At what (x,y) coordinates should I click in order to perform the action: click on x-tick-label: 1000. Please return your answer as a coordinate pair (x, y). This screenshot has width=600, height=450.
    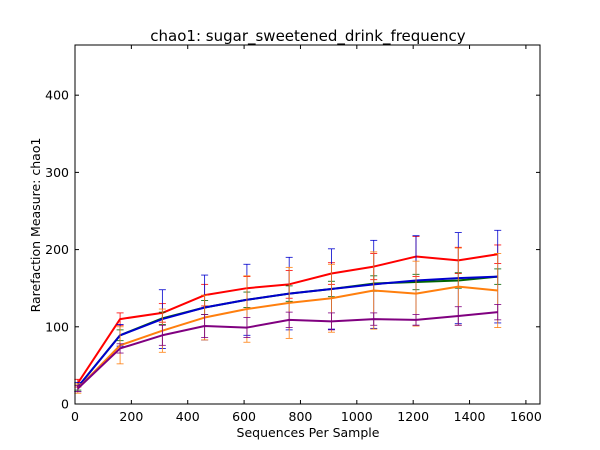
    Looking at the image, I should click on (357, 416).